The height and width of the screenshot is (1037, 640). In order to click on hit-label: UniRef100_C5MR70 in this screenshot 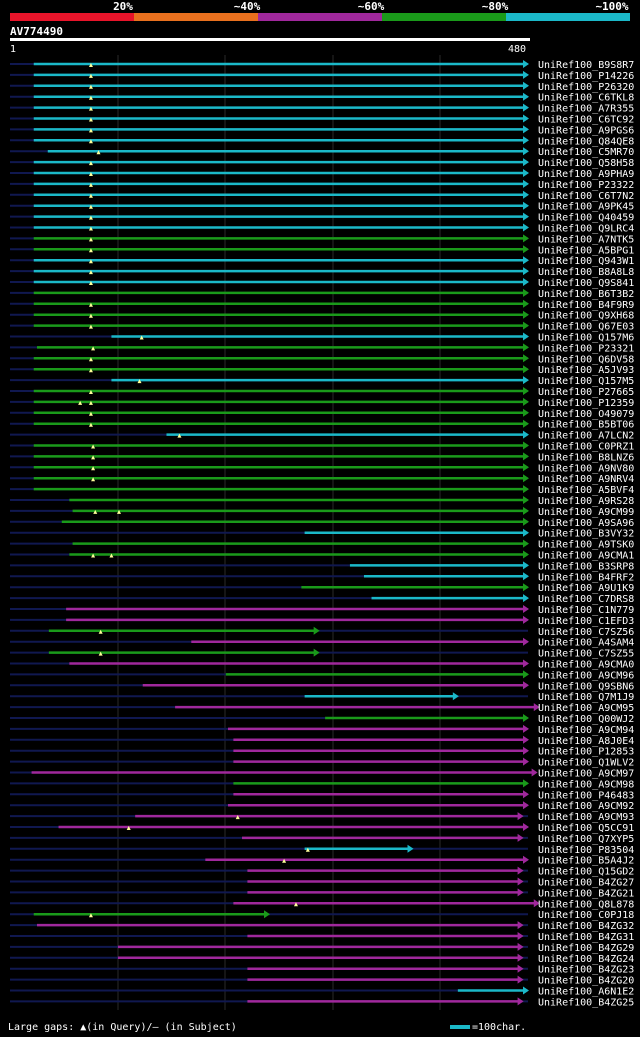, I will do `click(586, 152)`.